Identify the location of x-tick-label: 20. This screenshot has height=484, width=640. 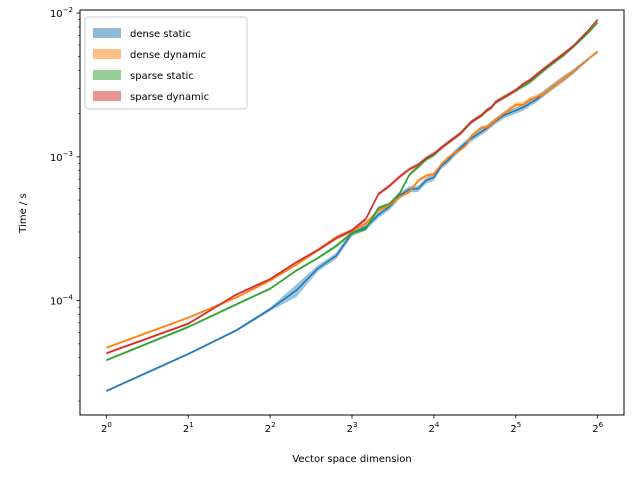
(106, 428).